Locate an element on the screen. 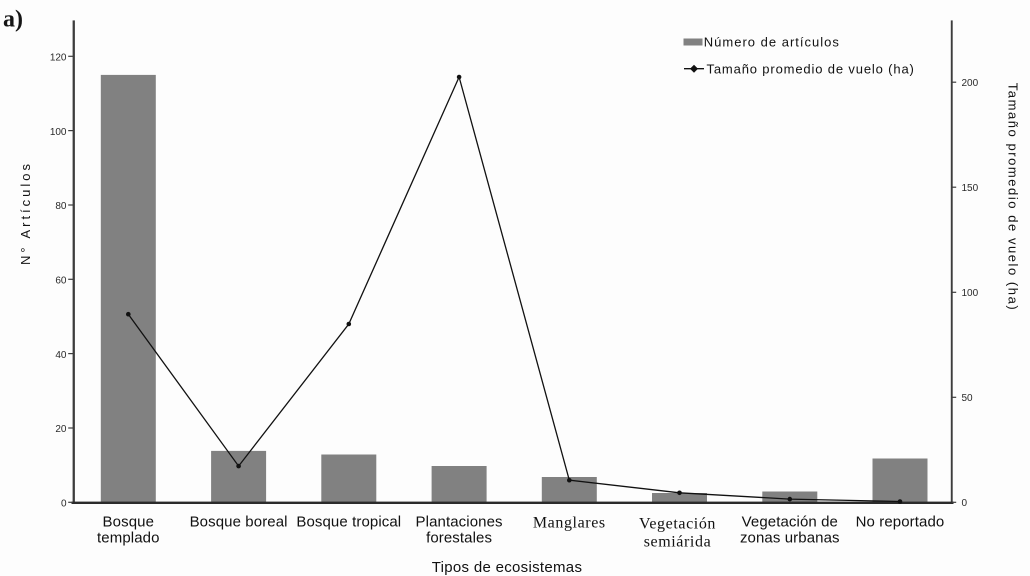 The image size is (1030, 576). svg-text: N° Artículos is located at coordinates (25, 213).